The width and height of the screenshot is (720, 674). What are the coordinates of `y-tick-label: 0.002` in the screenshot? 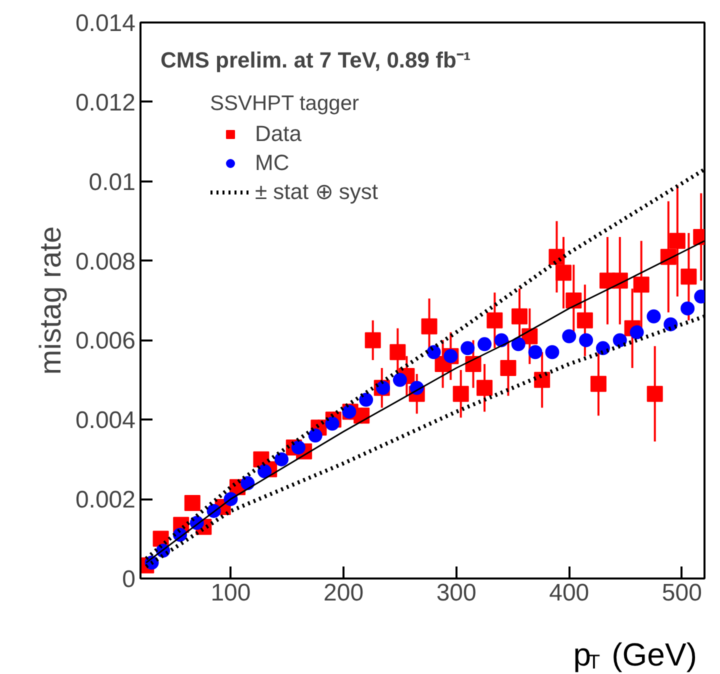 It's located at (105, 500).